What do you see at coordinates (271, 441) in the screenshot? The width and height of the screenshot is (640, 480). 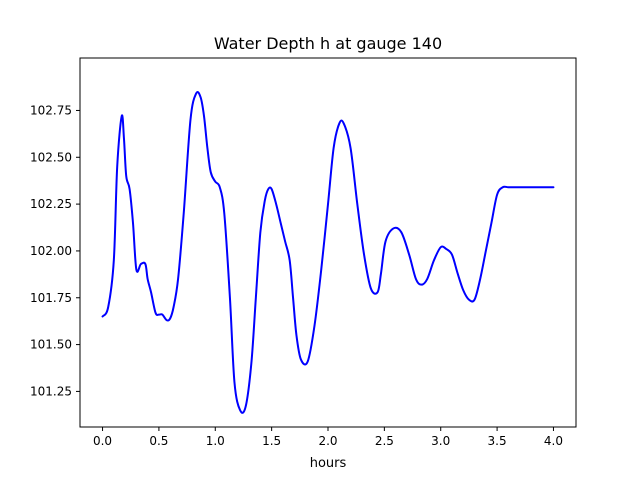 I see `x-tick-label: 1.5` at bounding box center [271, 441].